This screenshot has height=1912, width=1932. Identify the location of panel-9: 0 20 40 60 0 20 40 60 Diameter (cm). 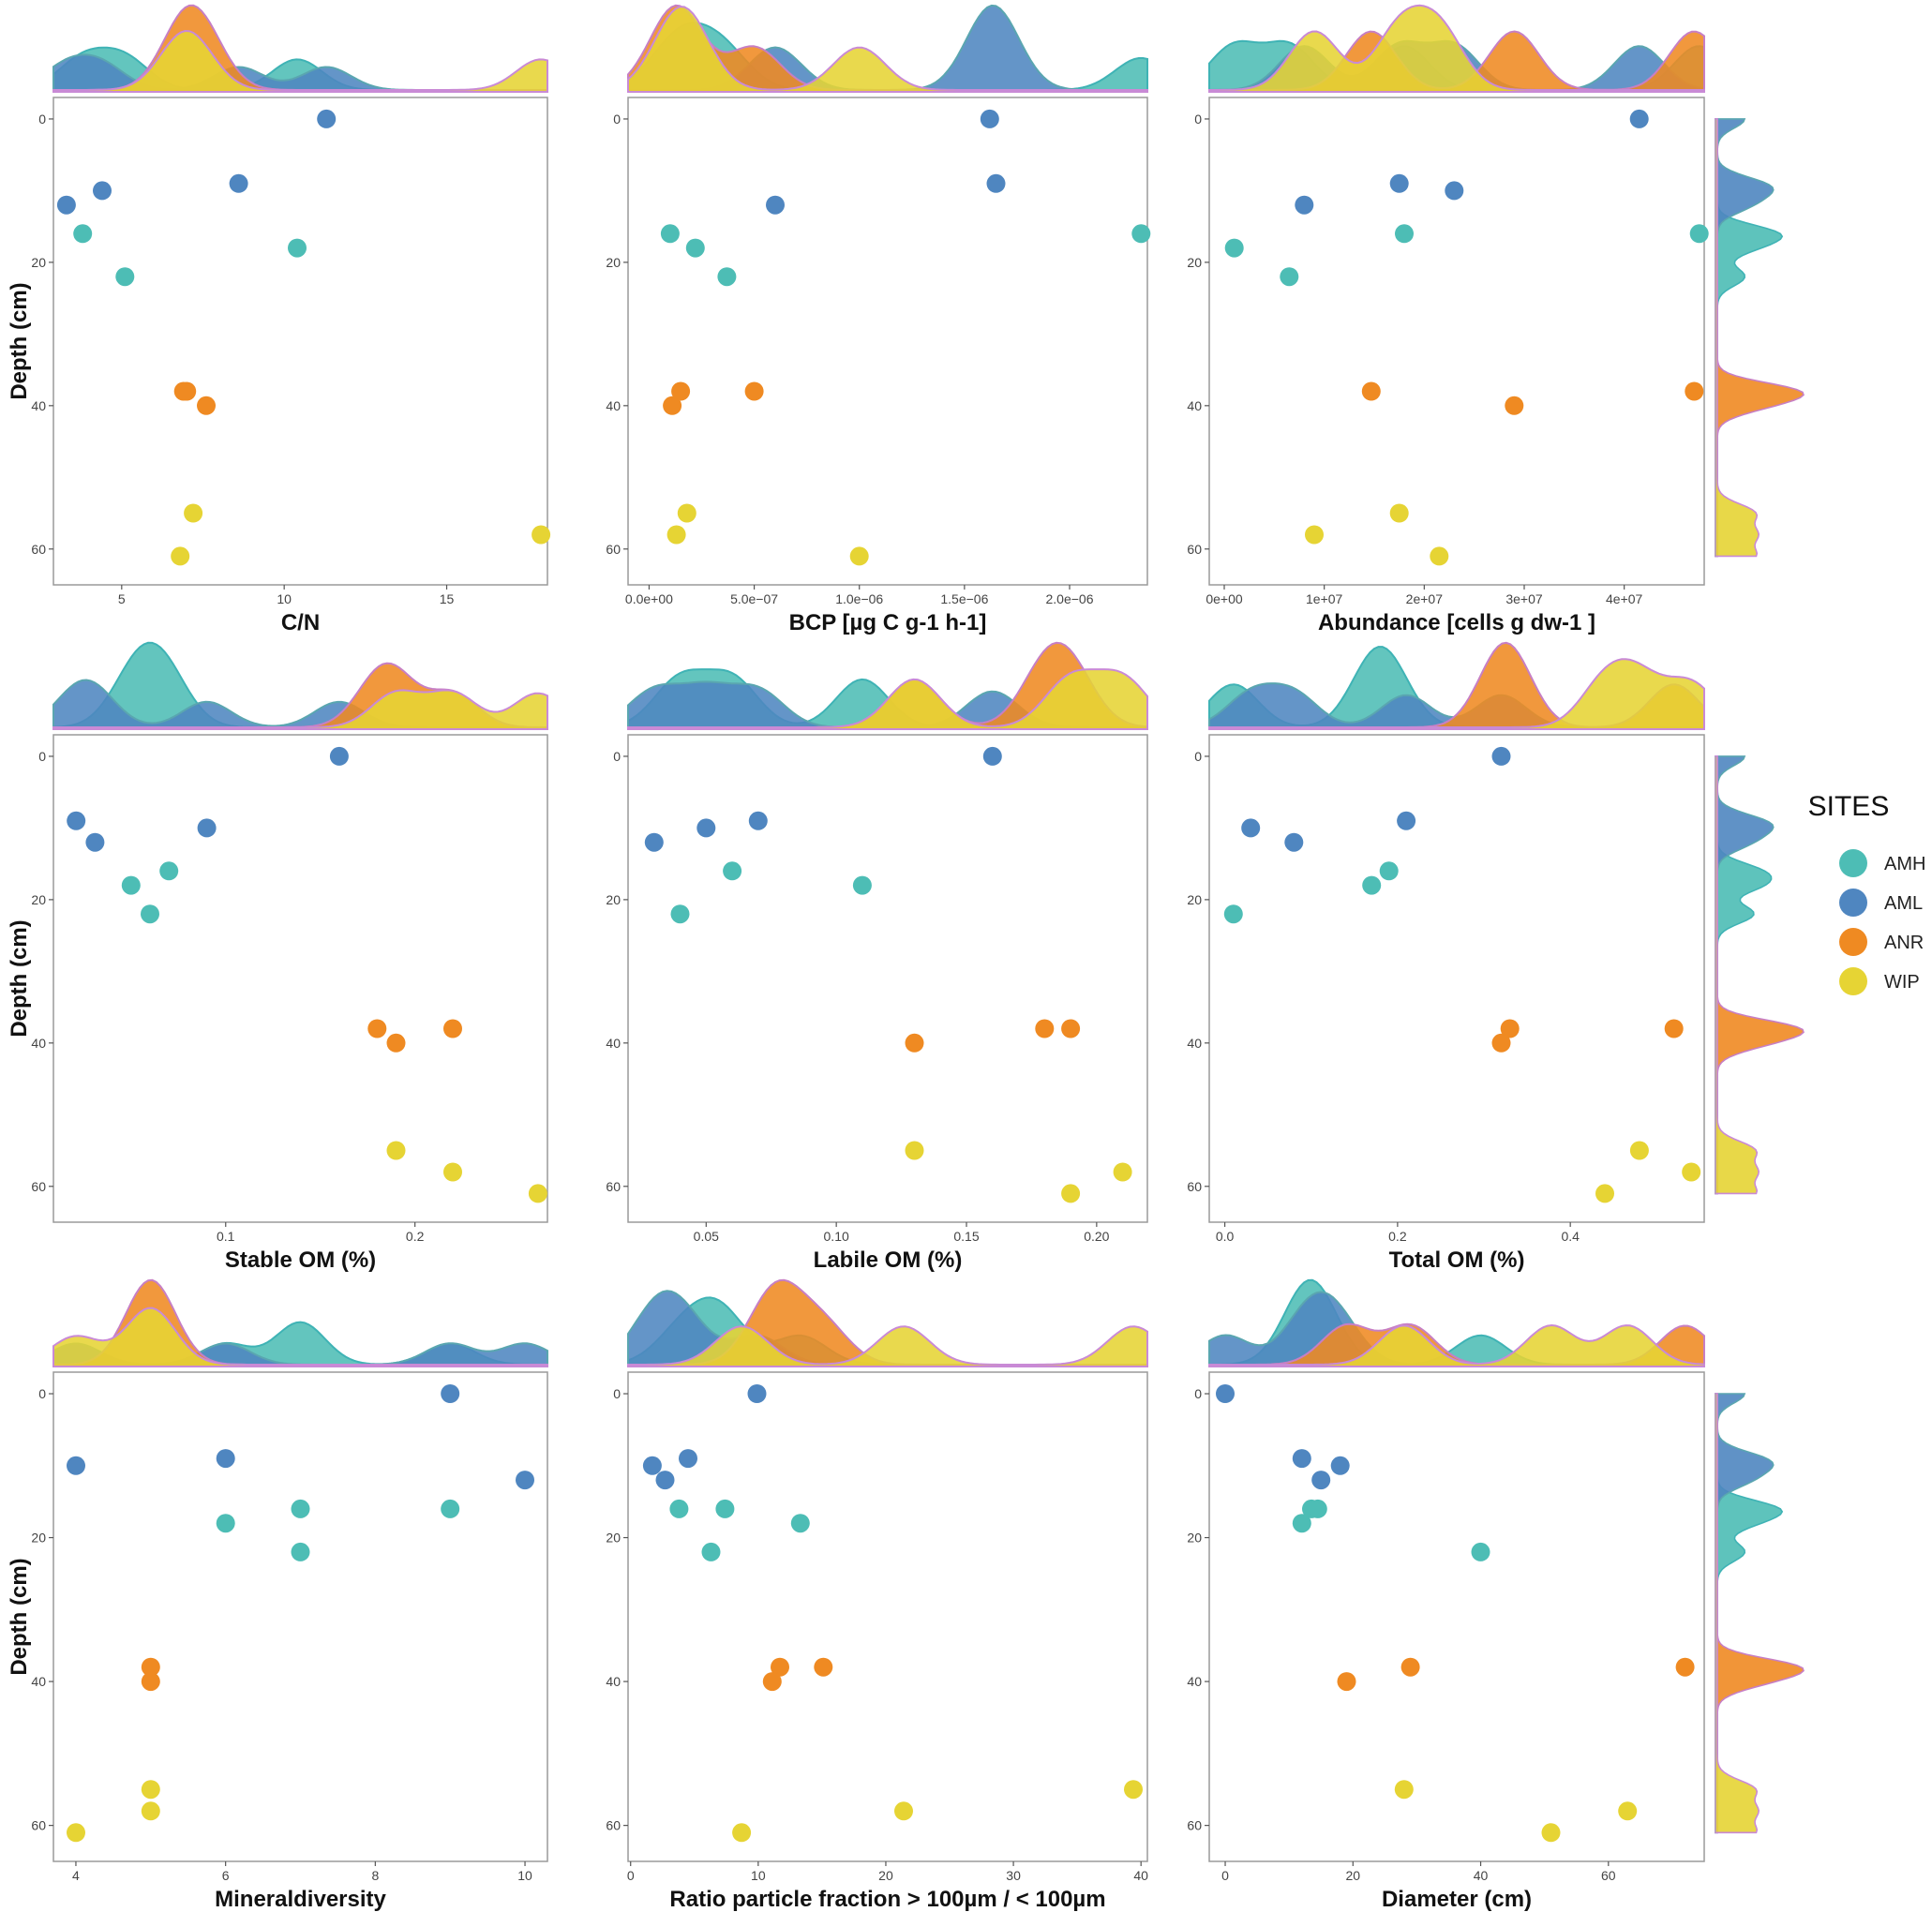
(1496, 1595).